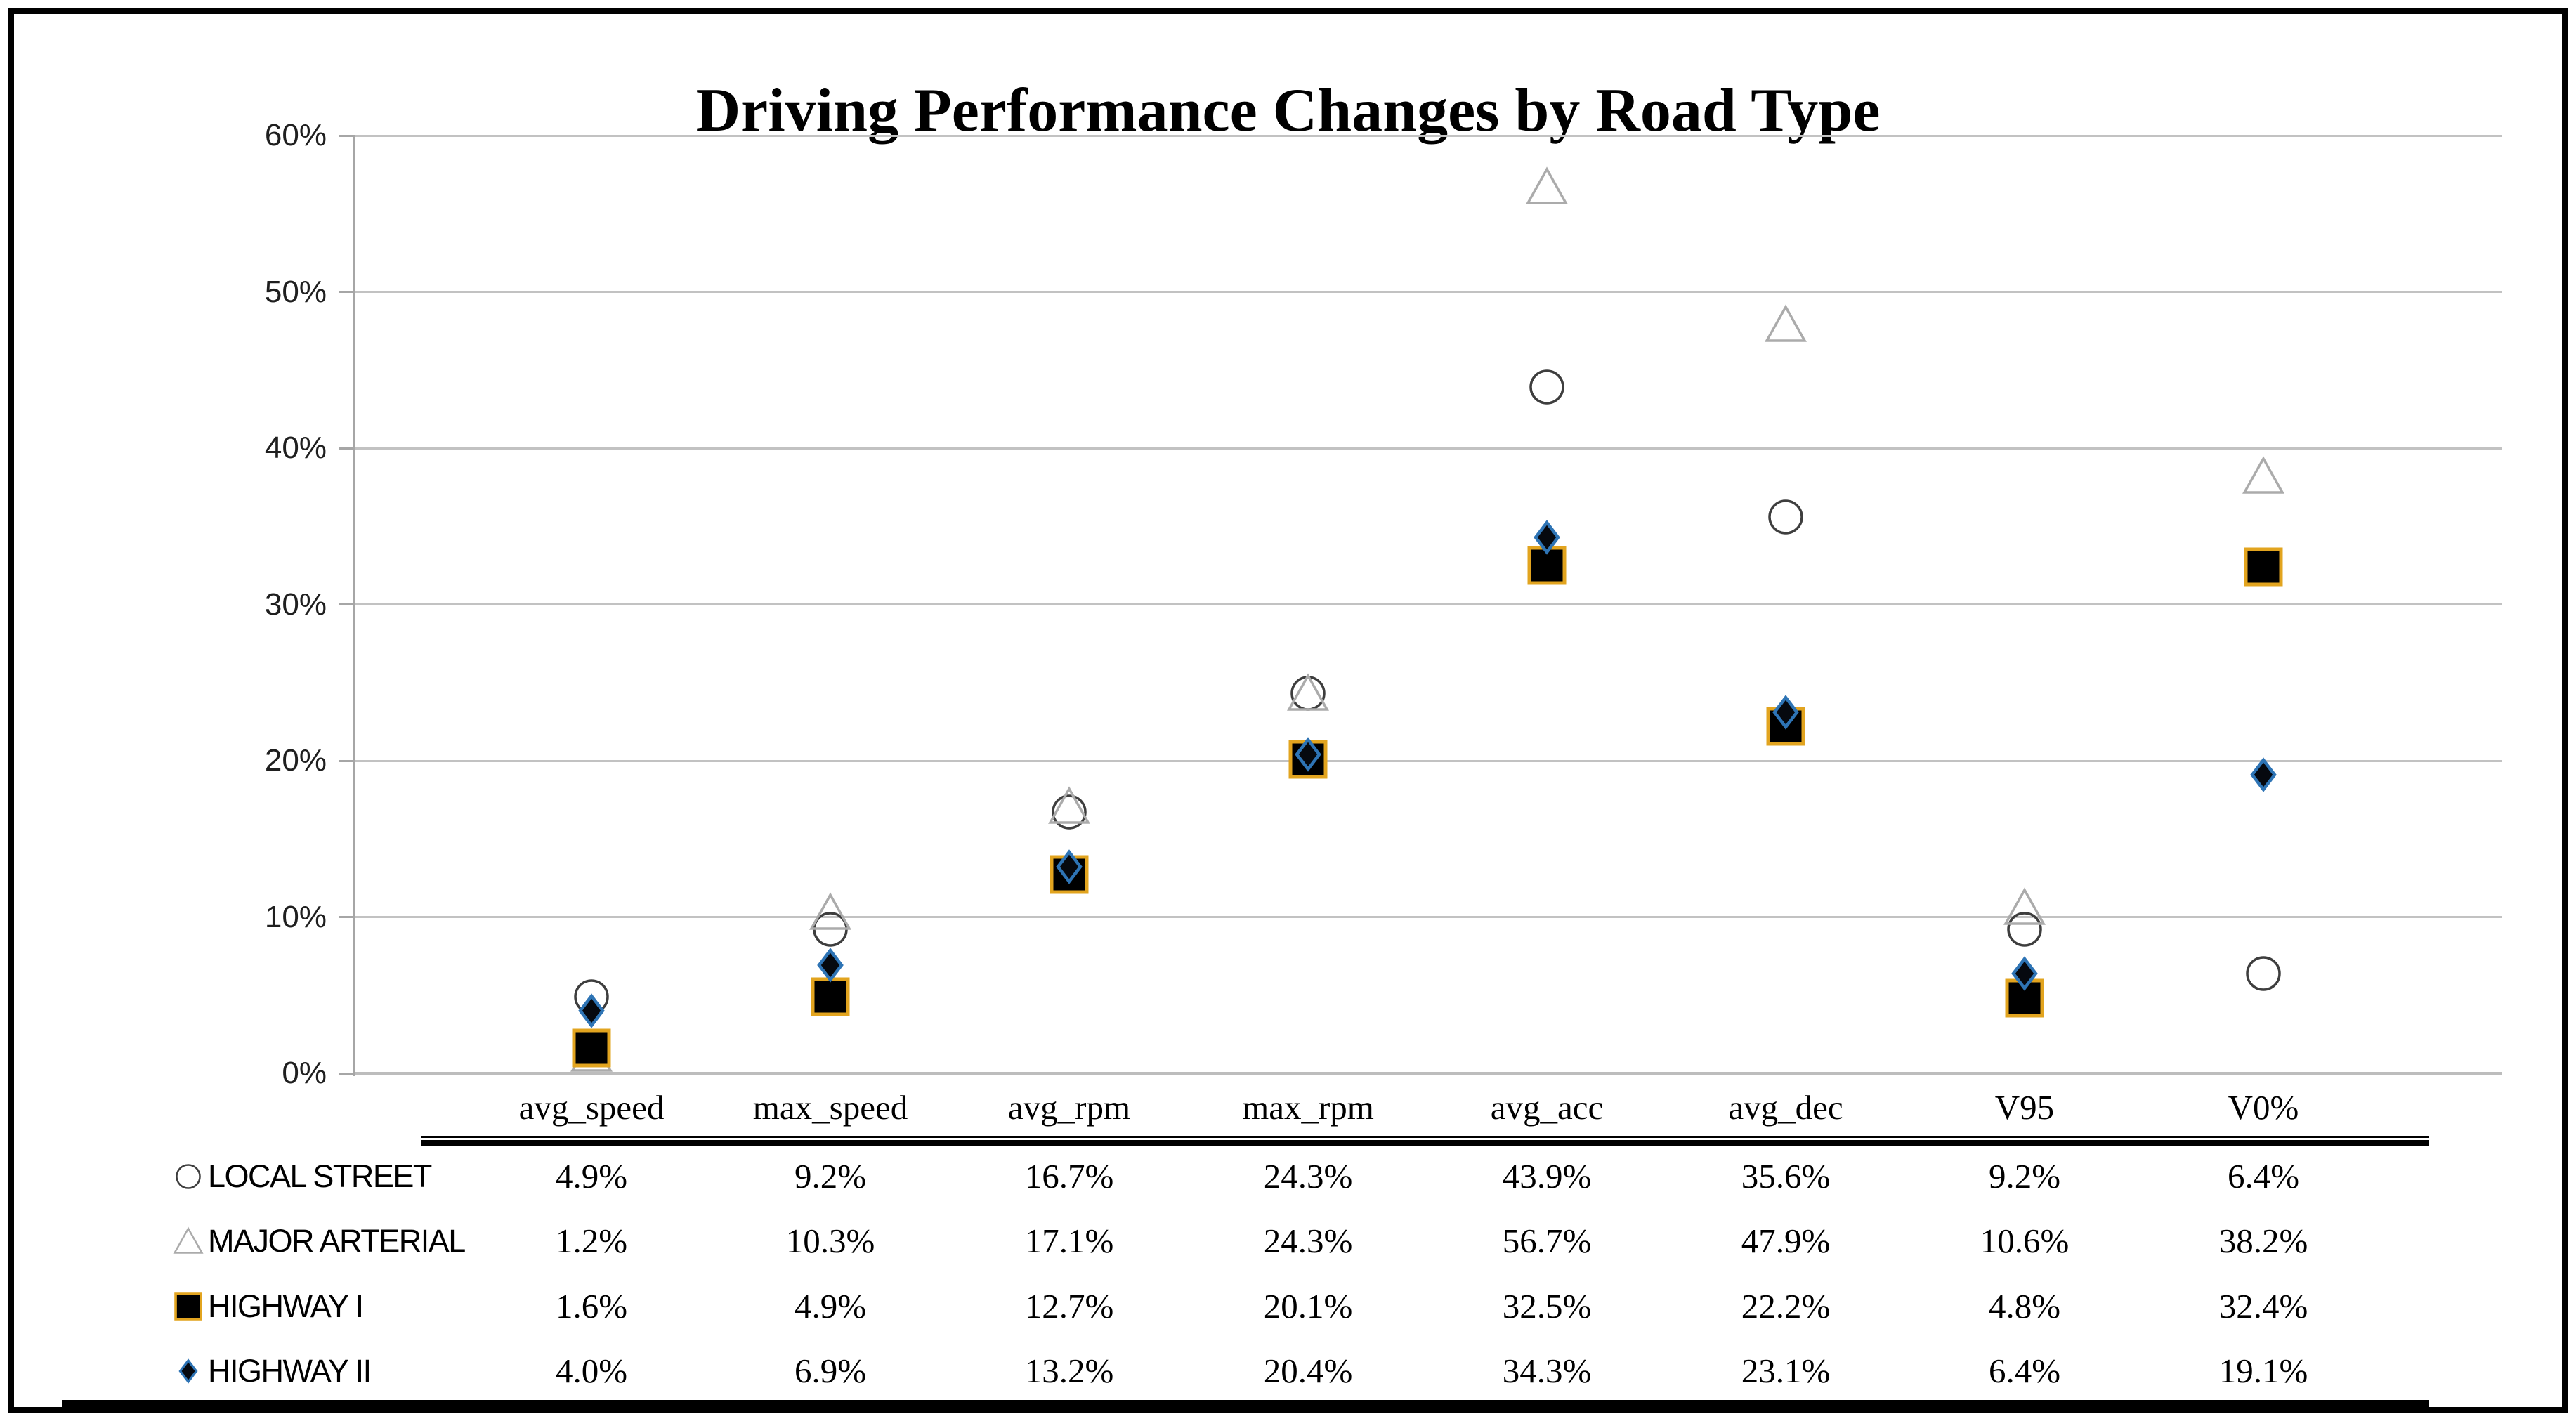 This screenshot has height=1421, width=2576. What do you see at coordinates (591, 1370) in the screenshot?
I see `table-cell-highway-ii-avg_speed: 4.0%` at bounding box center [591, 1370].